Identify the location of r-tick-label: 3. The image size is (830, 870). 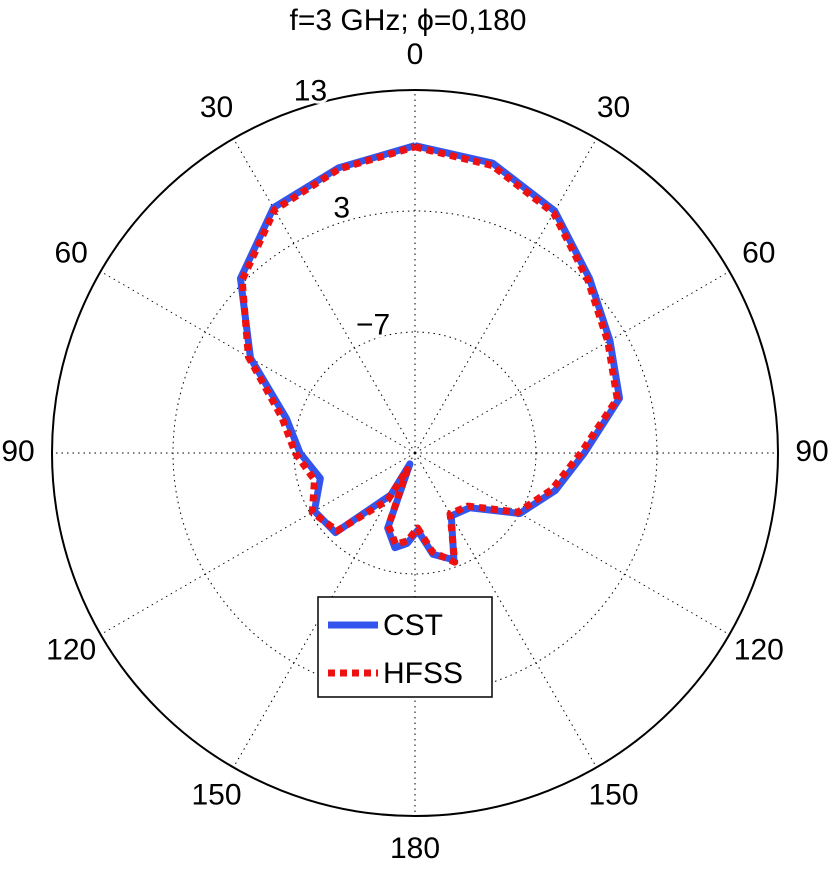
(341, 208).